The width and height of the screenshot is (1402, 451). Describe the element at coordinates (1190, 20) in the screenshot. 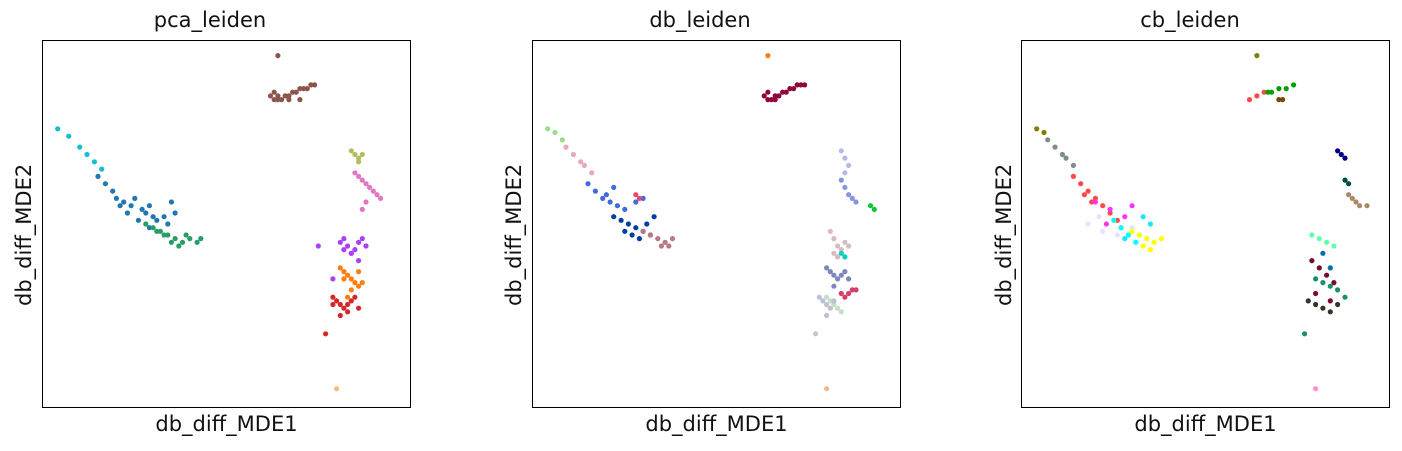

I see `chart-title: cb_leiden` at that location.